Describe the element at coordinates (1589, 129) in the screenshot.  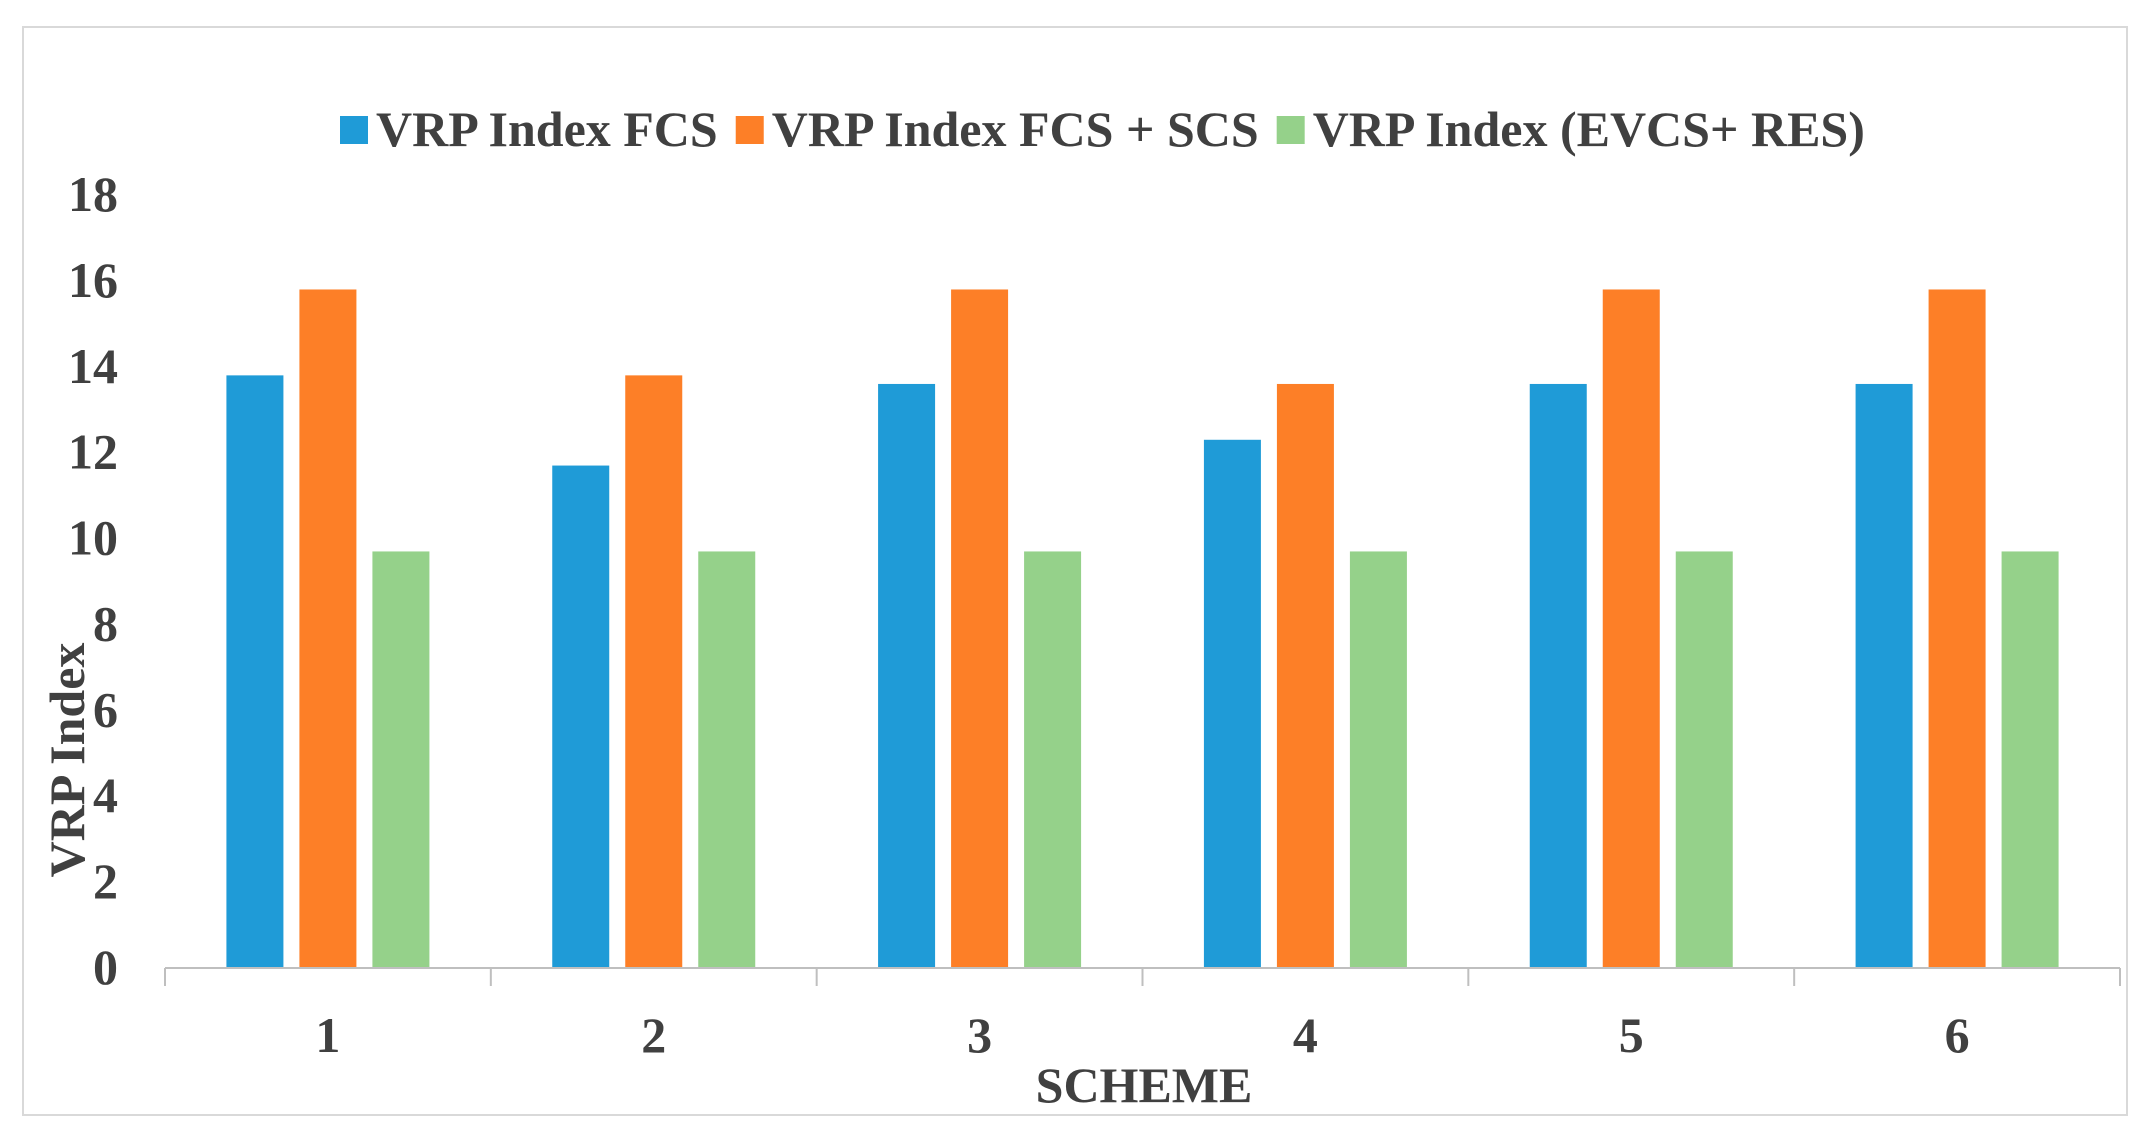
I see `legend-label-3: VRP Index (EVCS+ RES)` at that location.